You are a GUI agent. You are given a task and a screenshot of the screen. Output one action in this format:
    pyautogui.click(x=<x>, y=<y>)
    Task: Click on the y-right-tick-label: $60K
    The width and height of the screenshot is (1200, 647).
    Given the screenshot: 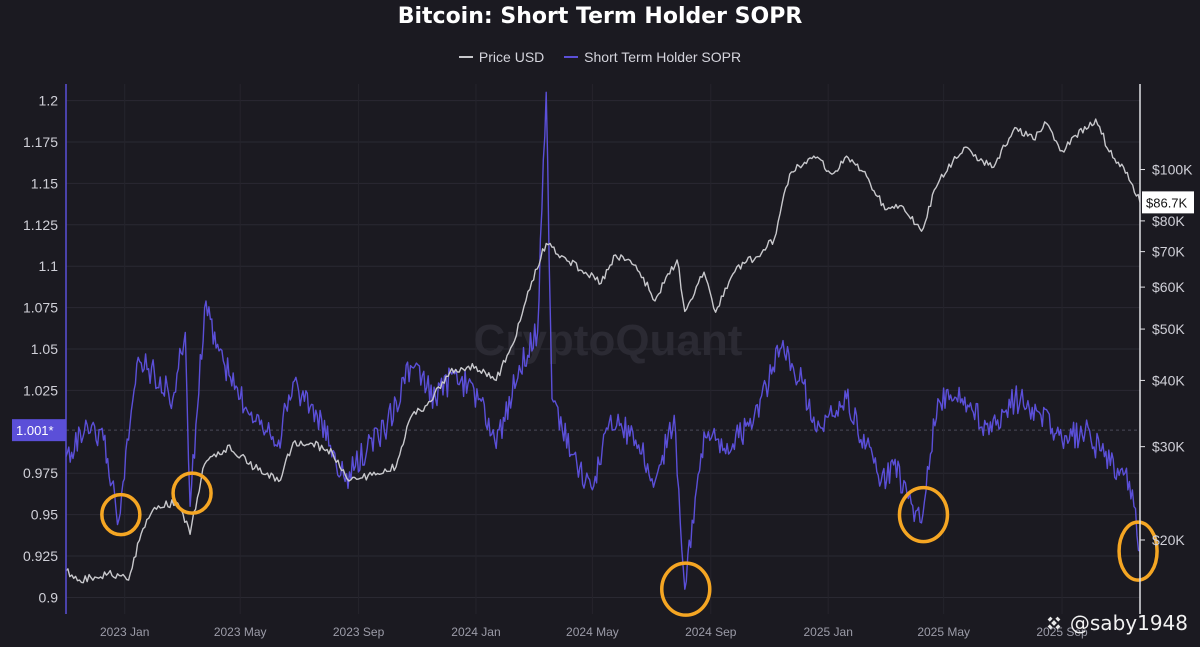 What is the action you would take?
    pyautogui.click(x=1168, y=287)
    